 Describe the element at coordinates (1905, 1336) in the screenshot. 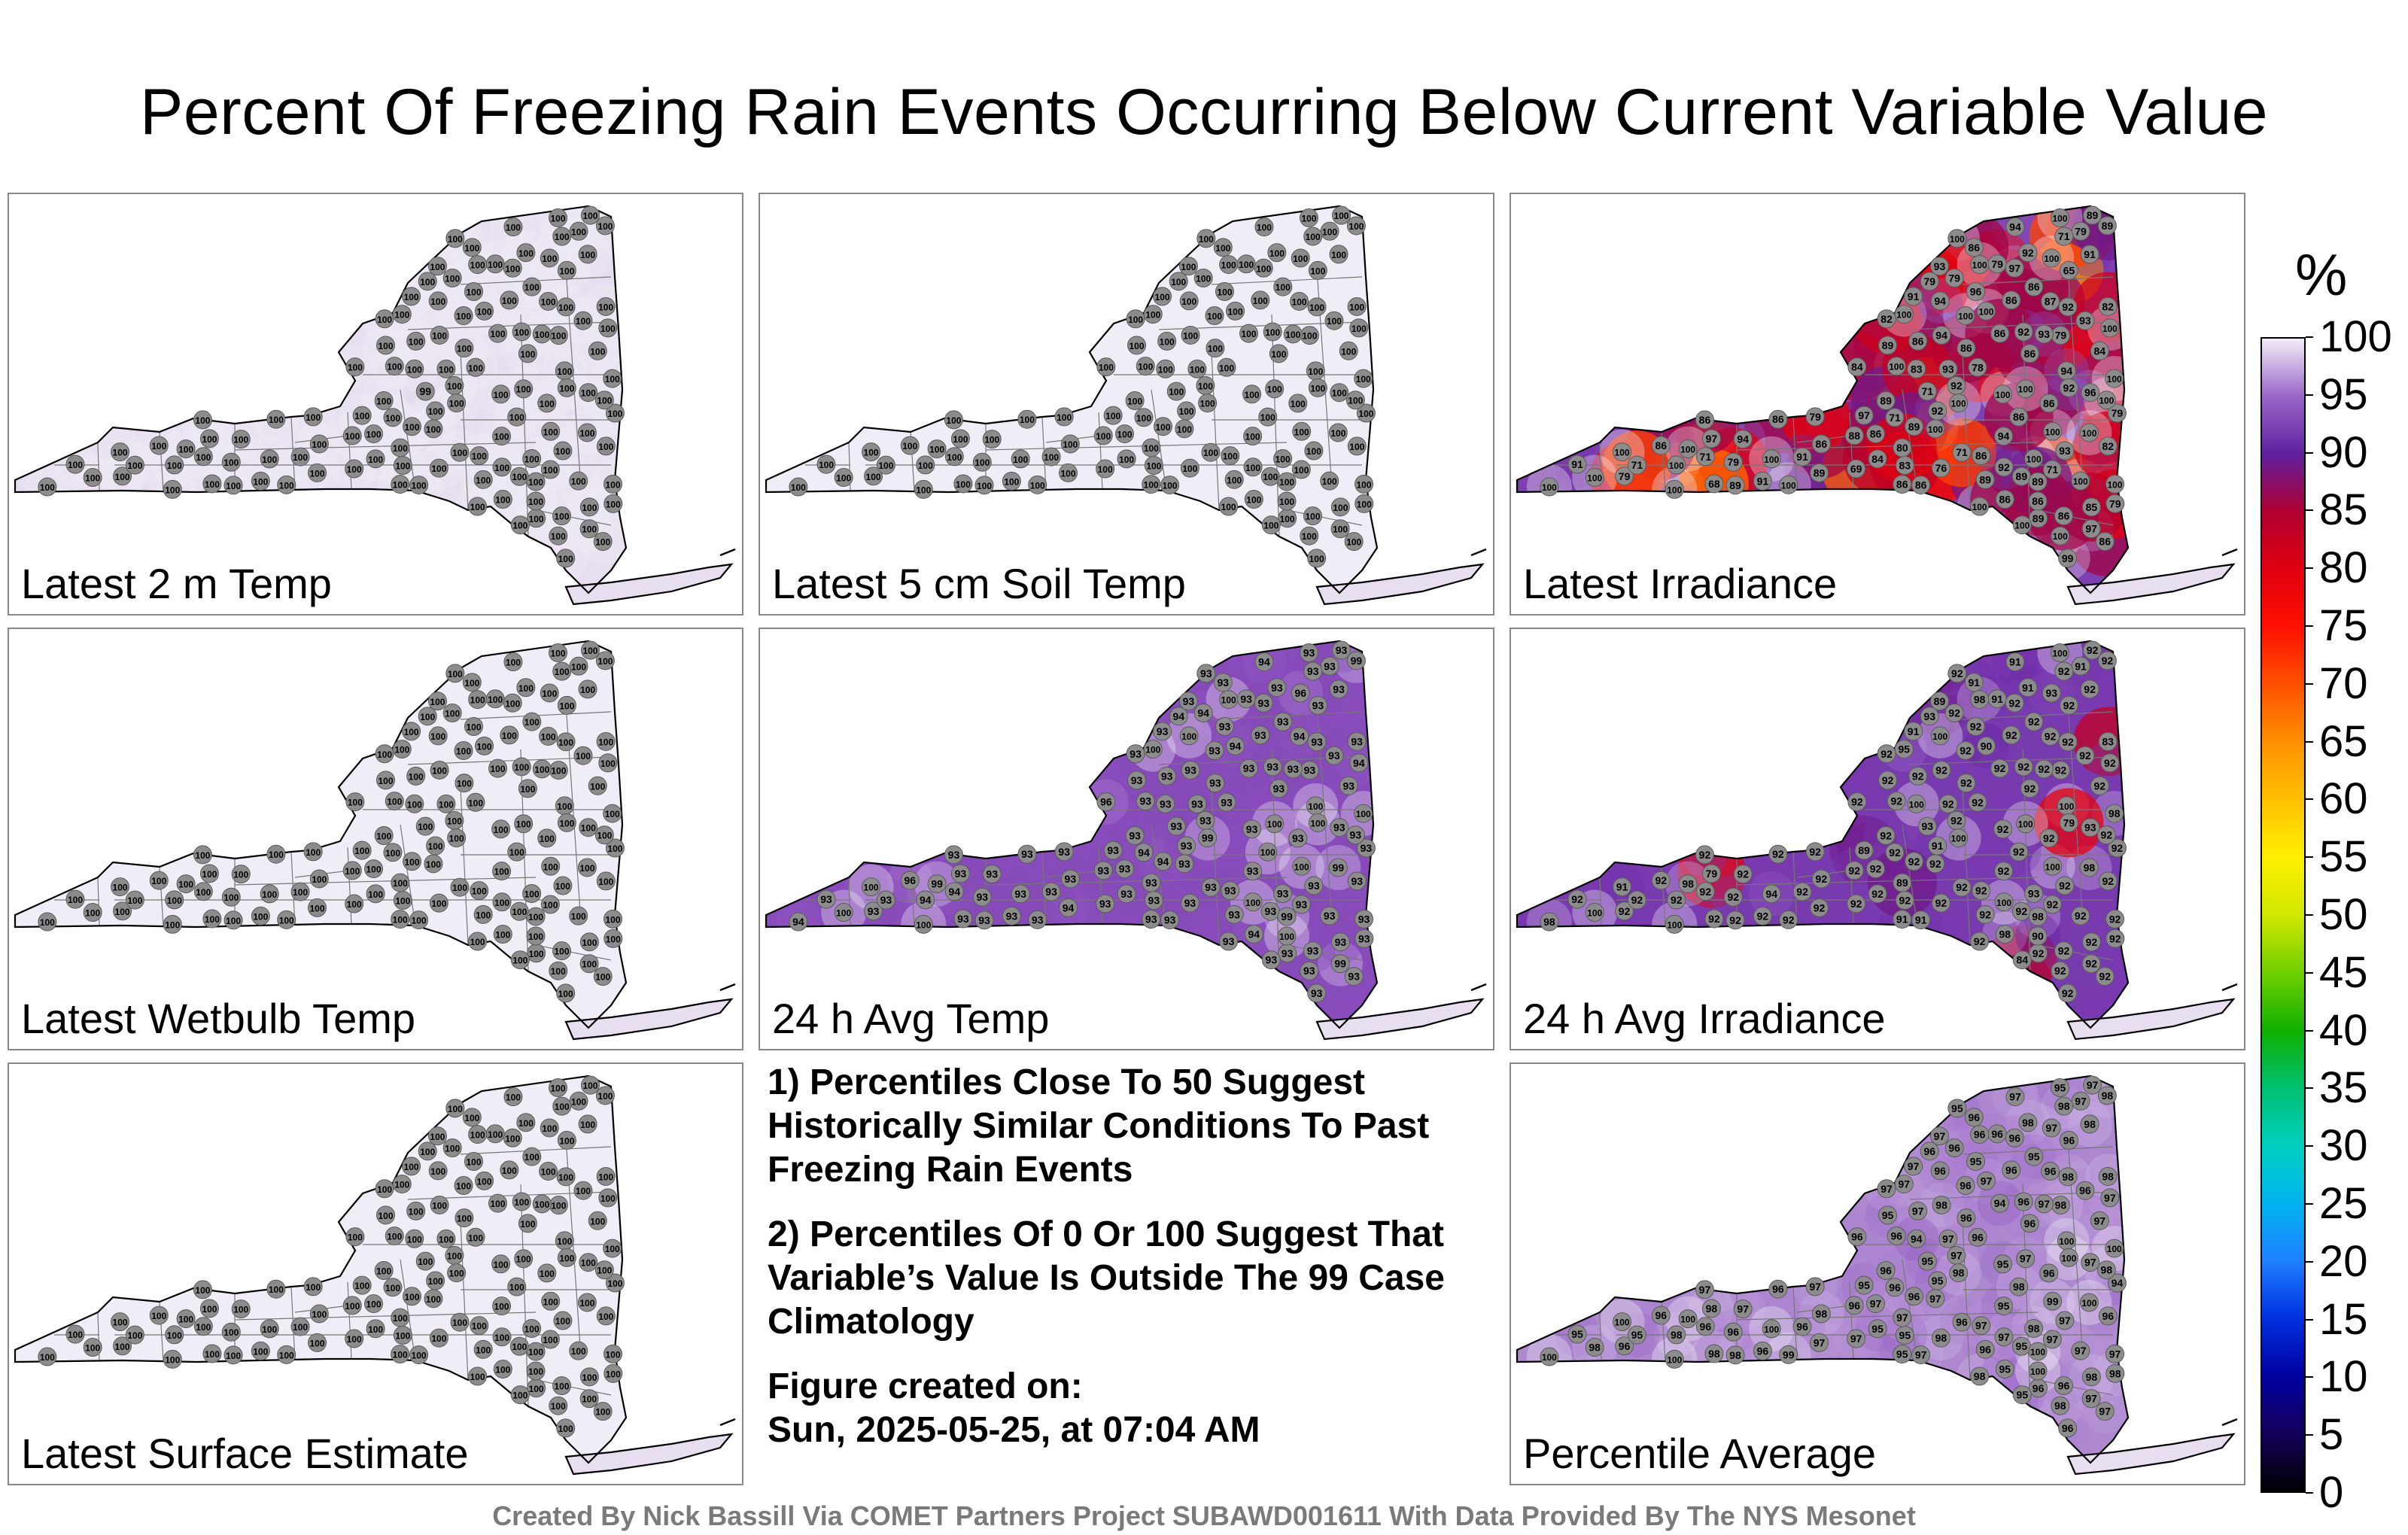

I see `station-value: 95` at that location.